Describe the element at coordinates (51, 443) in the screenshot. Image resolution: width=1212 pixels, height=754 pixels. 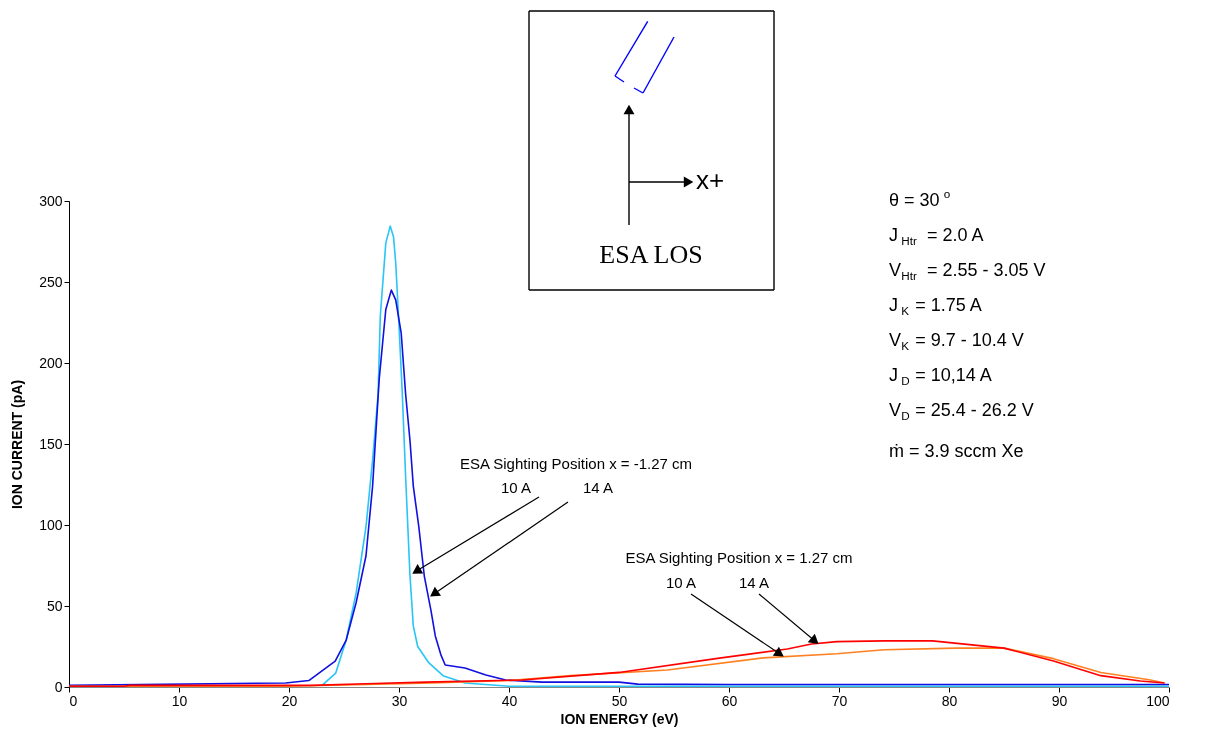
I see `y-tick-label: 150` at that location.